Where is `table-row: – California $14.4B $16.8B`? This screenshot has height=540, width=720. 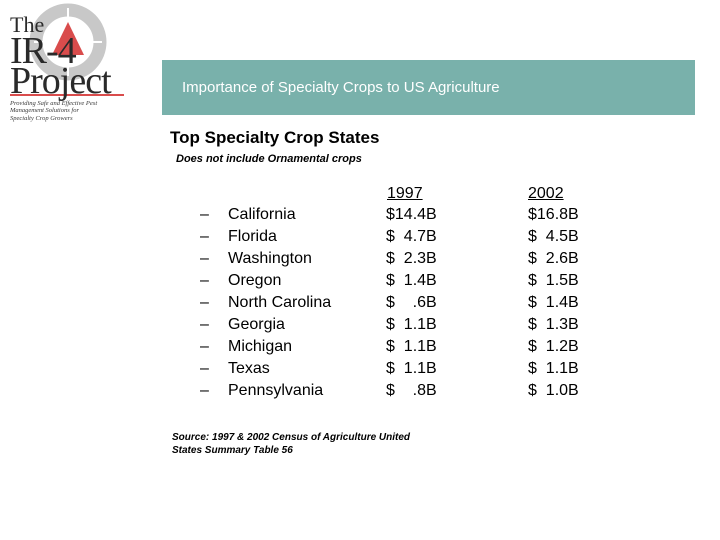
table-row: – California $14.4B $16.8B is located at coordinates (360, 217).